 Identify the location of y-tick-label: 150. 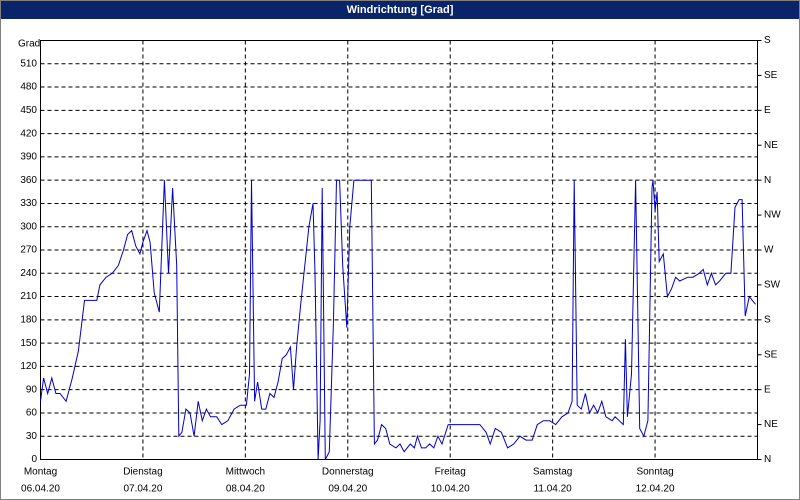
(28, 343).